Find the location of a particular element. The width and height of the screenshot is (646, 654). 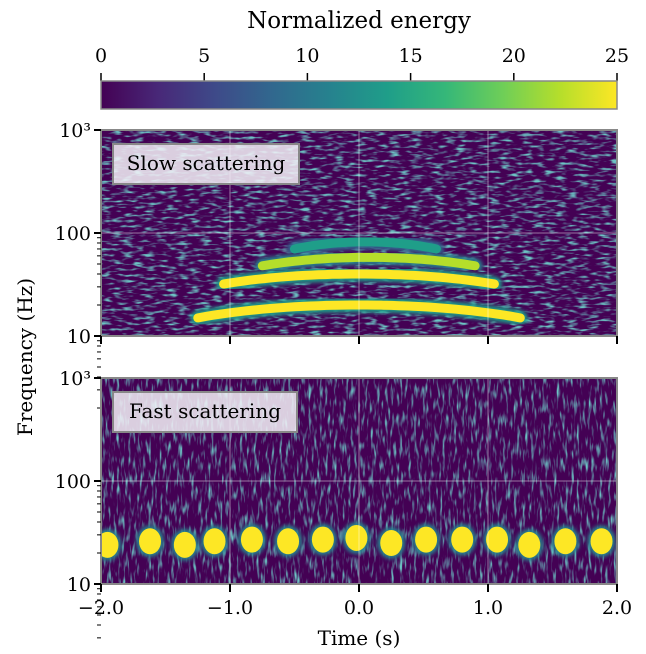

x-tick-label: 0.0 is located at coordinates (359, 608).